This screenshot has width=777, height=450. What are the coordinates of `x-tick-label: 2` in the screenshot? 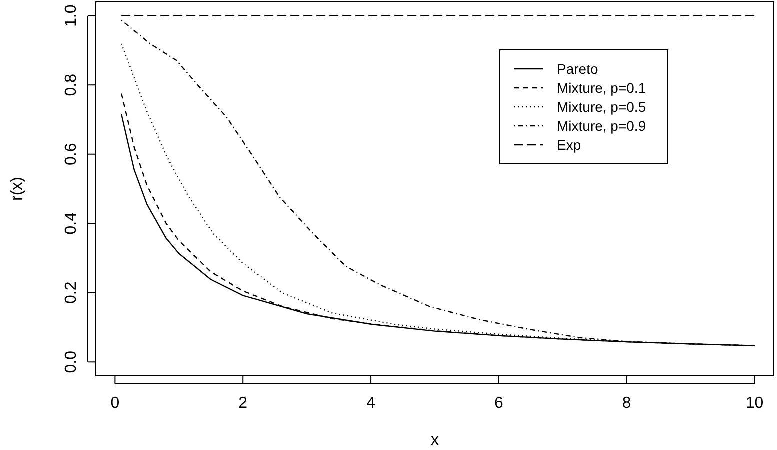 It's located at (243, 403).